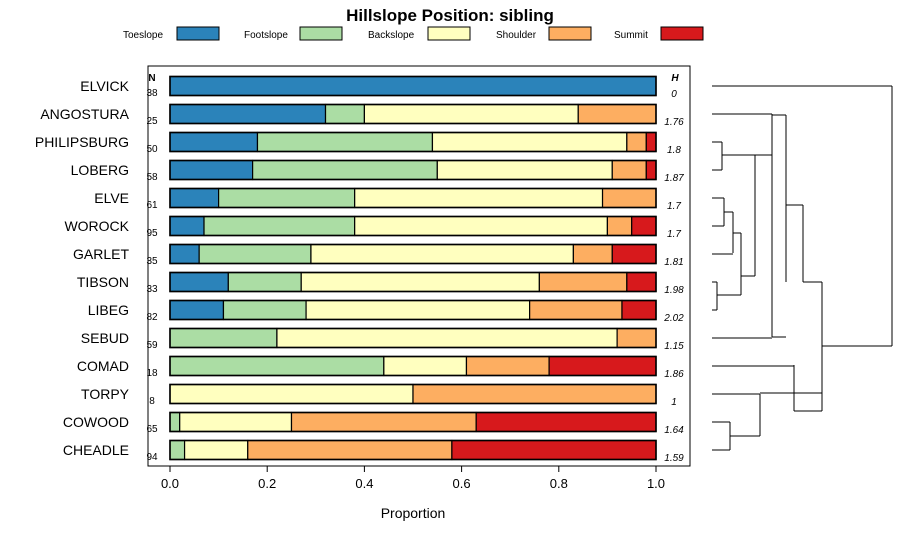  I want to click on h-value: 2.02, so click(673, 318).